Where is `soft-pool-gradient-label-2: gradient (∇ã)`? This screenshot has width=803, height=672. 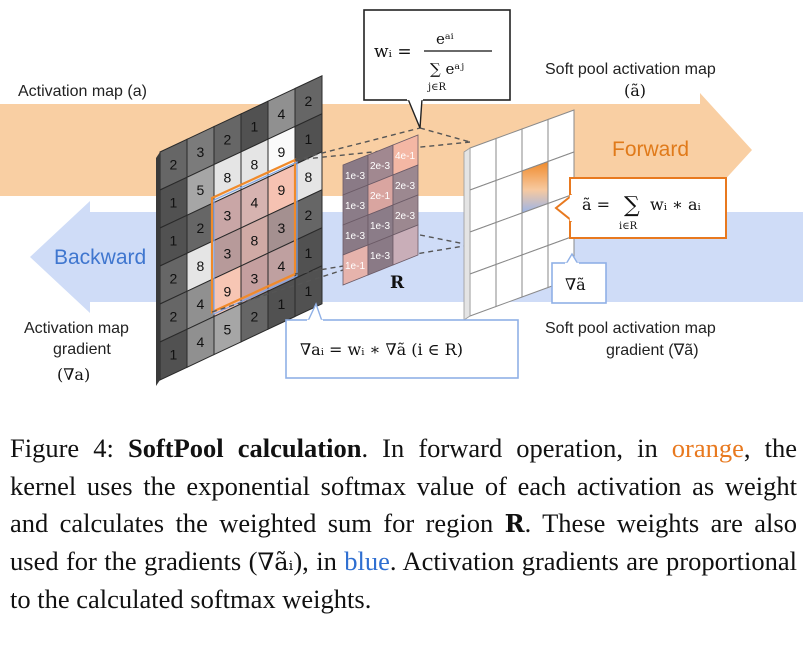
soft-pool-gradient-label-2: gradient (∇ã) is located at coordinates (652, 350).